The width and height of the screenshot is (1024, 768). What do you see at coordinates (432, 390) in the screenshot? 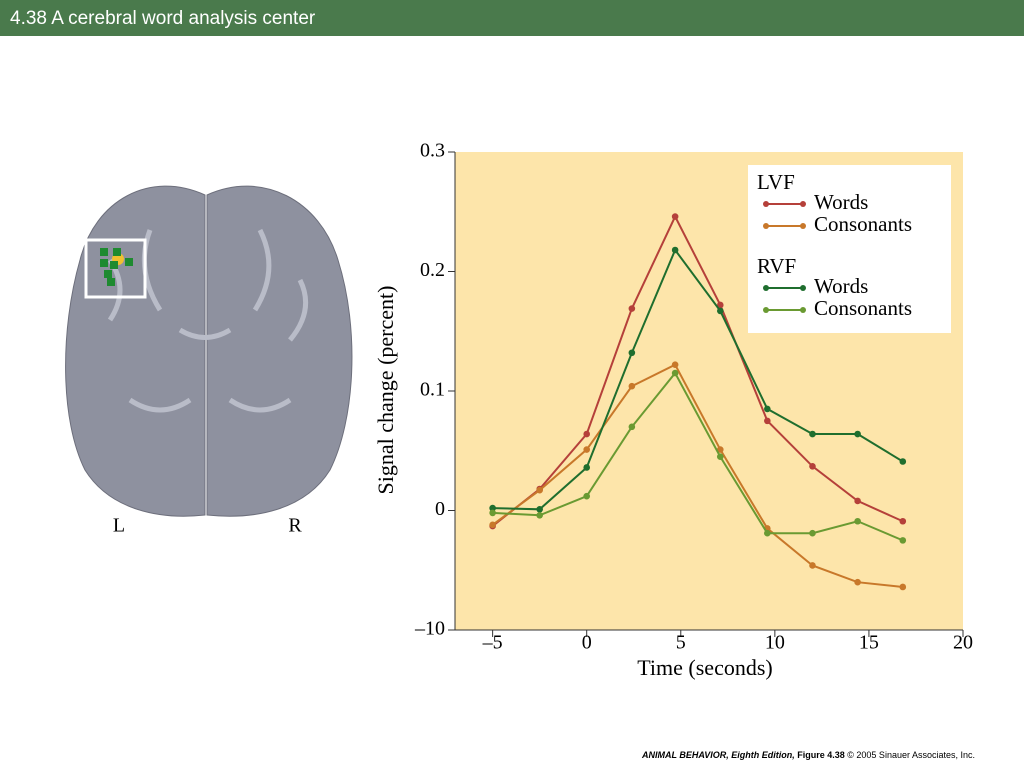
I see `y-tick-label: 0.1` at bounding box center [432, 390].